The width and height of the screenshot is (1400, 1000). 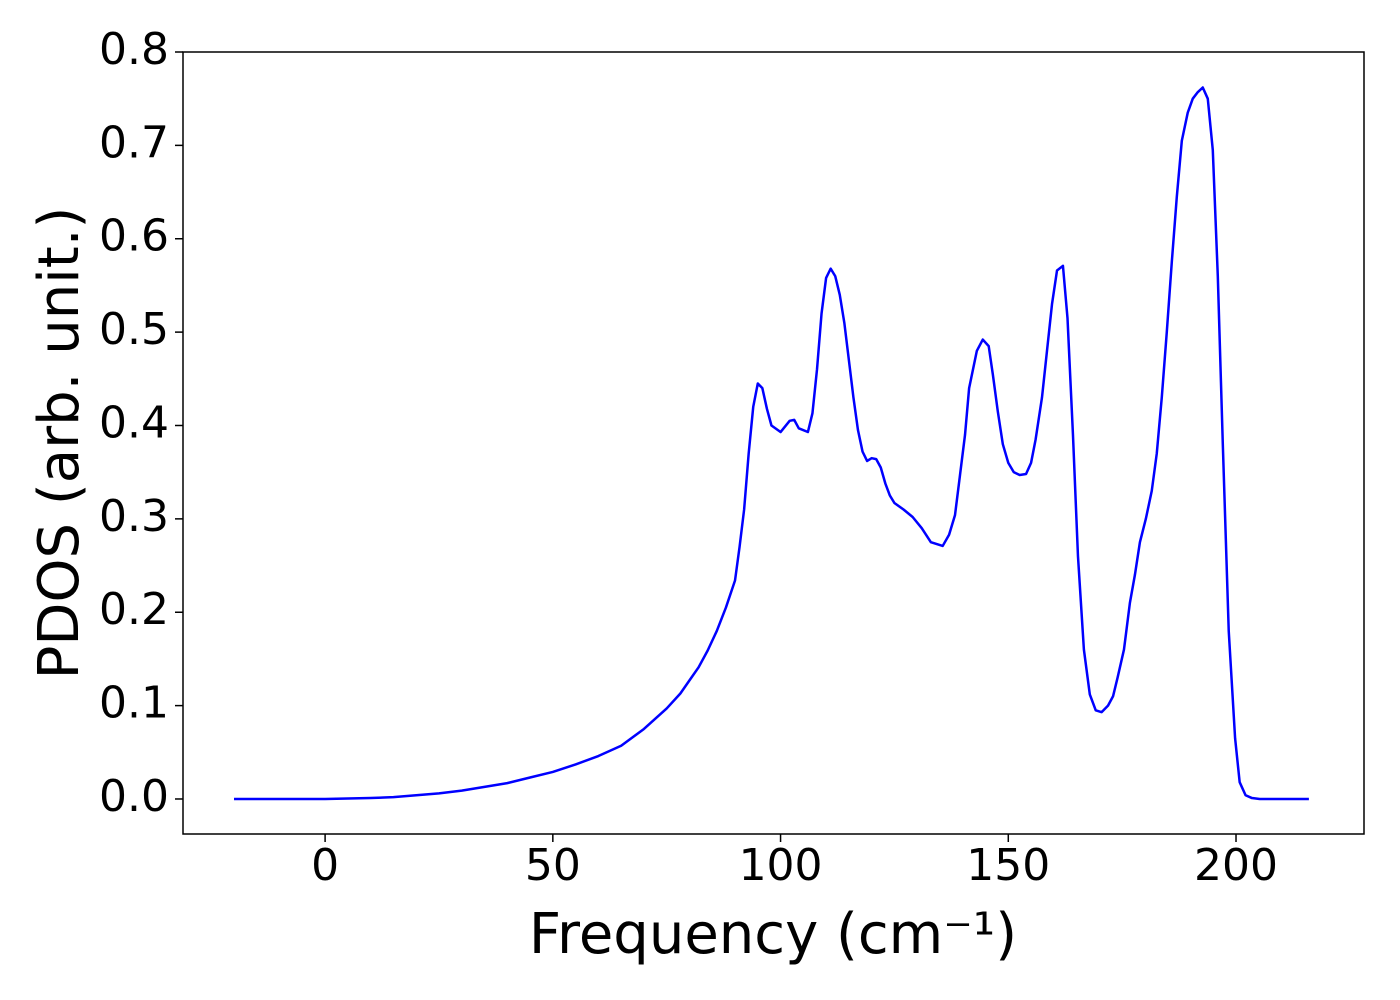 What do you see at coordinates (134, 796) in the screenshot?
I see `y-tick-label: 0.0` at bounding box center [134, 796].